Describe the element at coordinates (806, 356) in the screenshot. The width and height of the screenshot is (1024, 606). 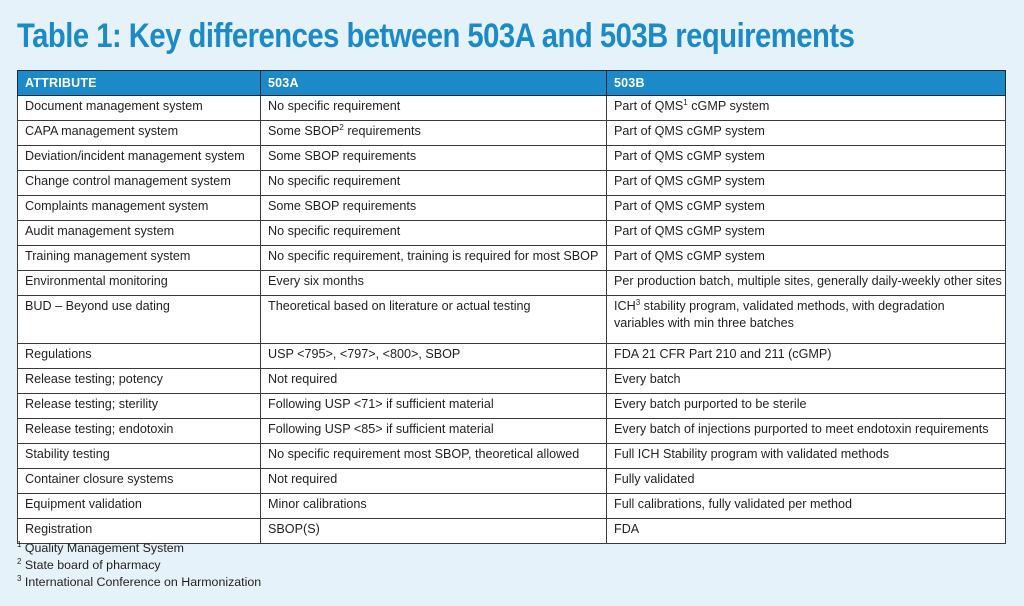
I see `503b-cell: FDA 21 CFR Part 210 and 211 (cGMP)` at that location.